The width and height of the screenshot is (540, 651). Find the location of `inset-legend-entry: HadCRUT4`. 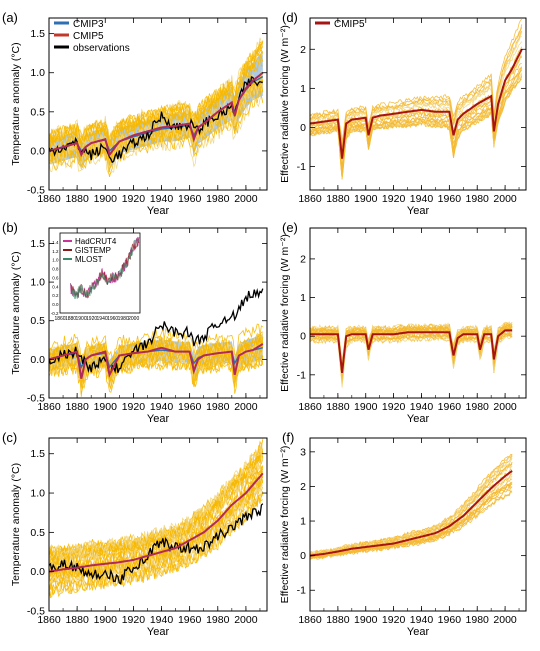

inset-legend-entry: HadCRUT4 is located at coordinates (96, 241).